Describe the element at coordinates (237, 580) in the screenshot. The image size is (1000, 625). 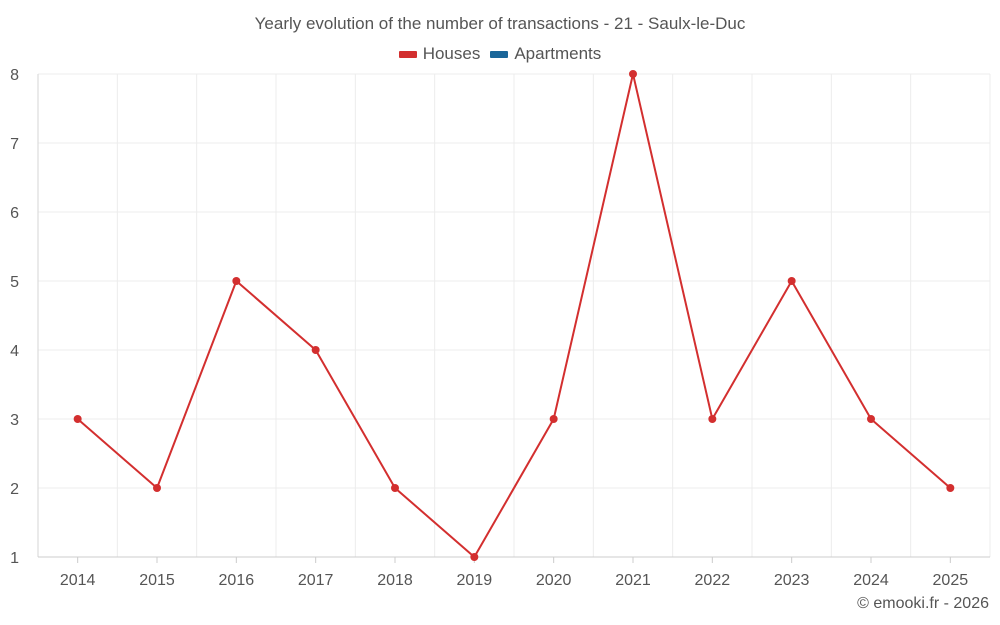
I see `x-tick-label: 2016` at that location.